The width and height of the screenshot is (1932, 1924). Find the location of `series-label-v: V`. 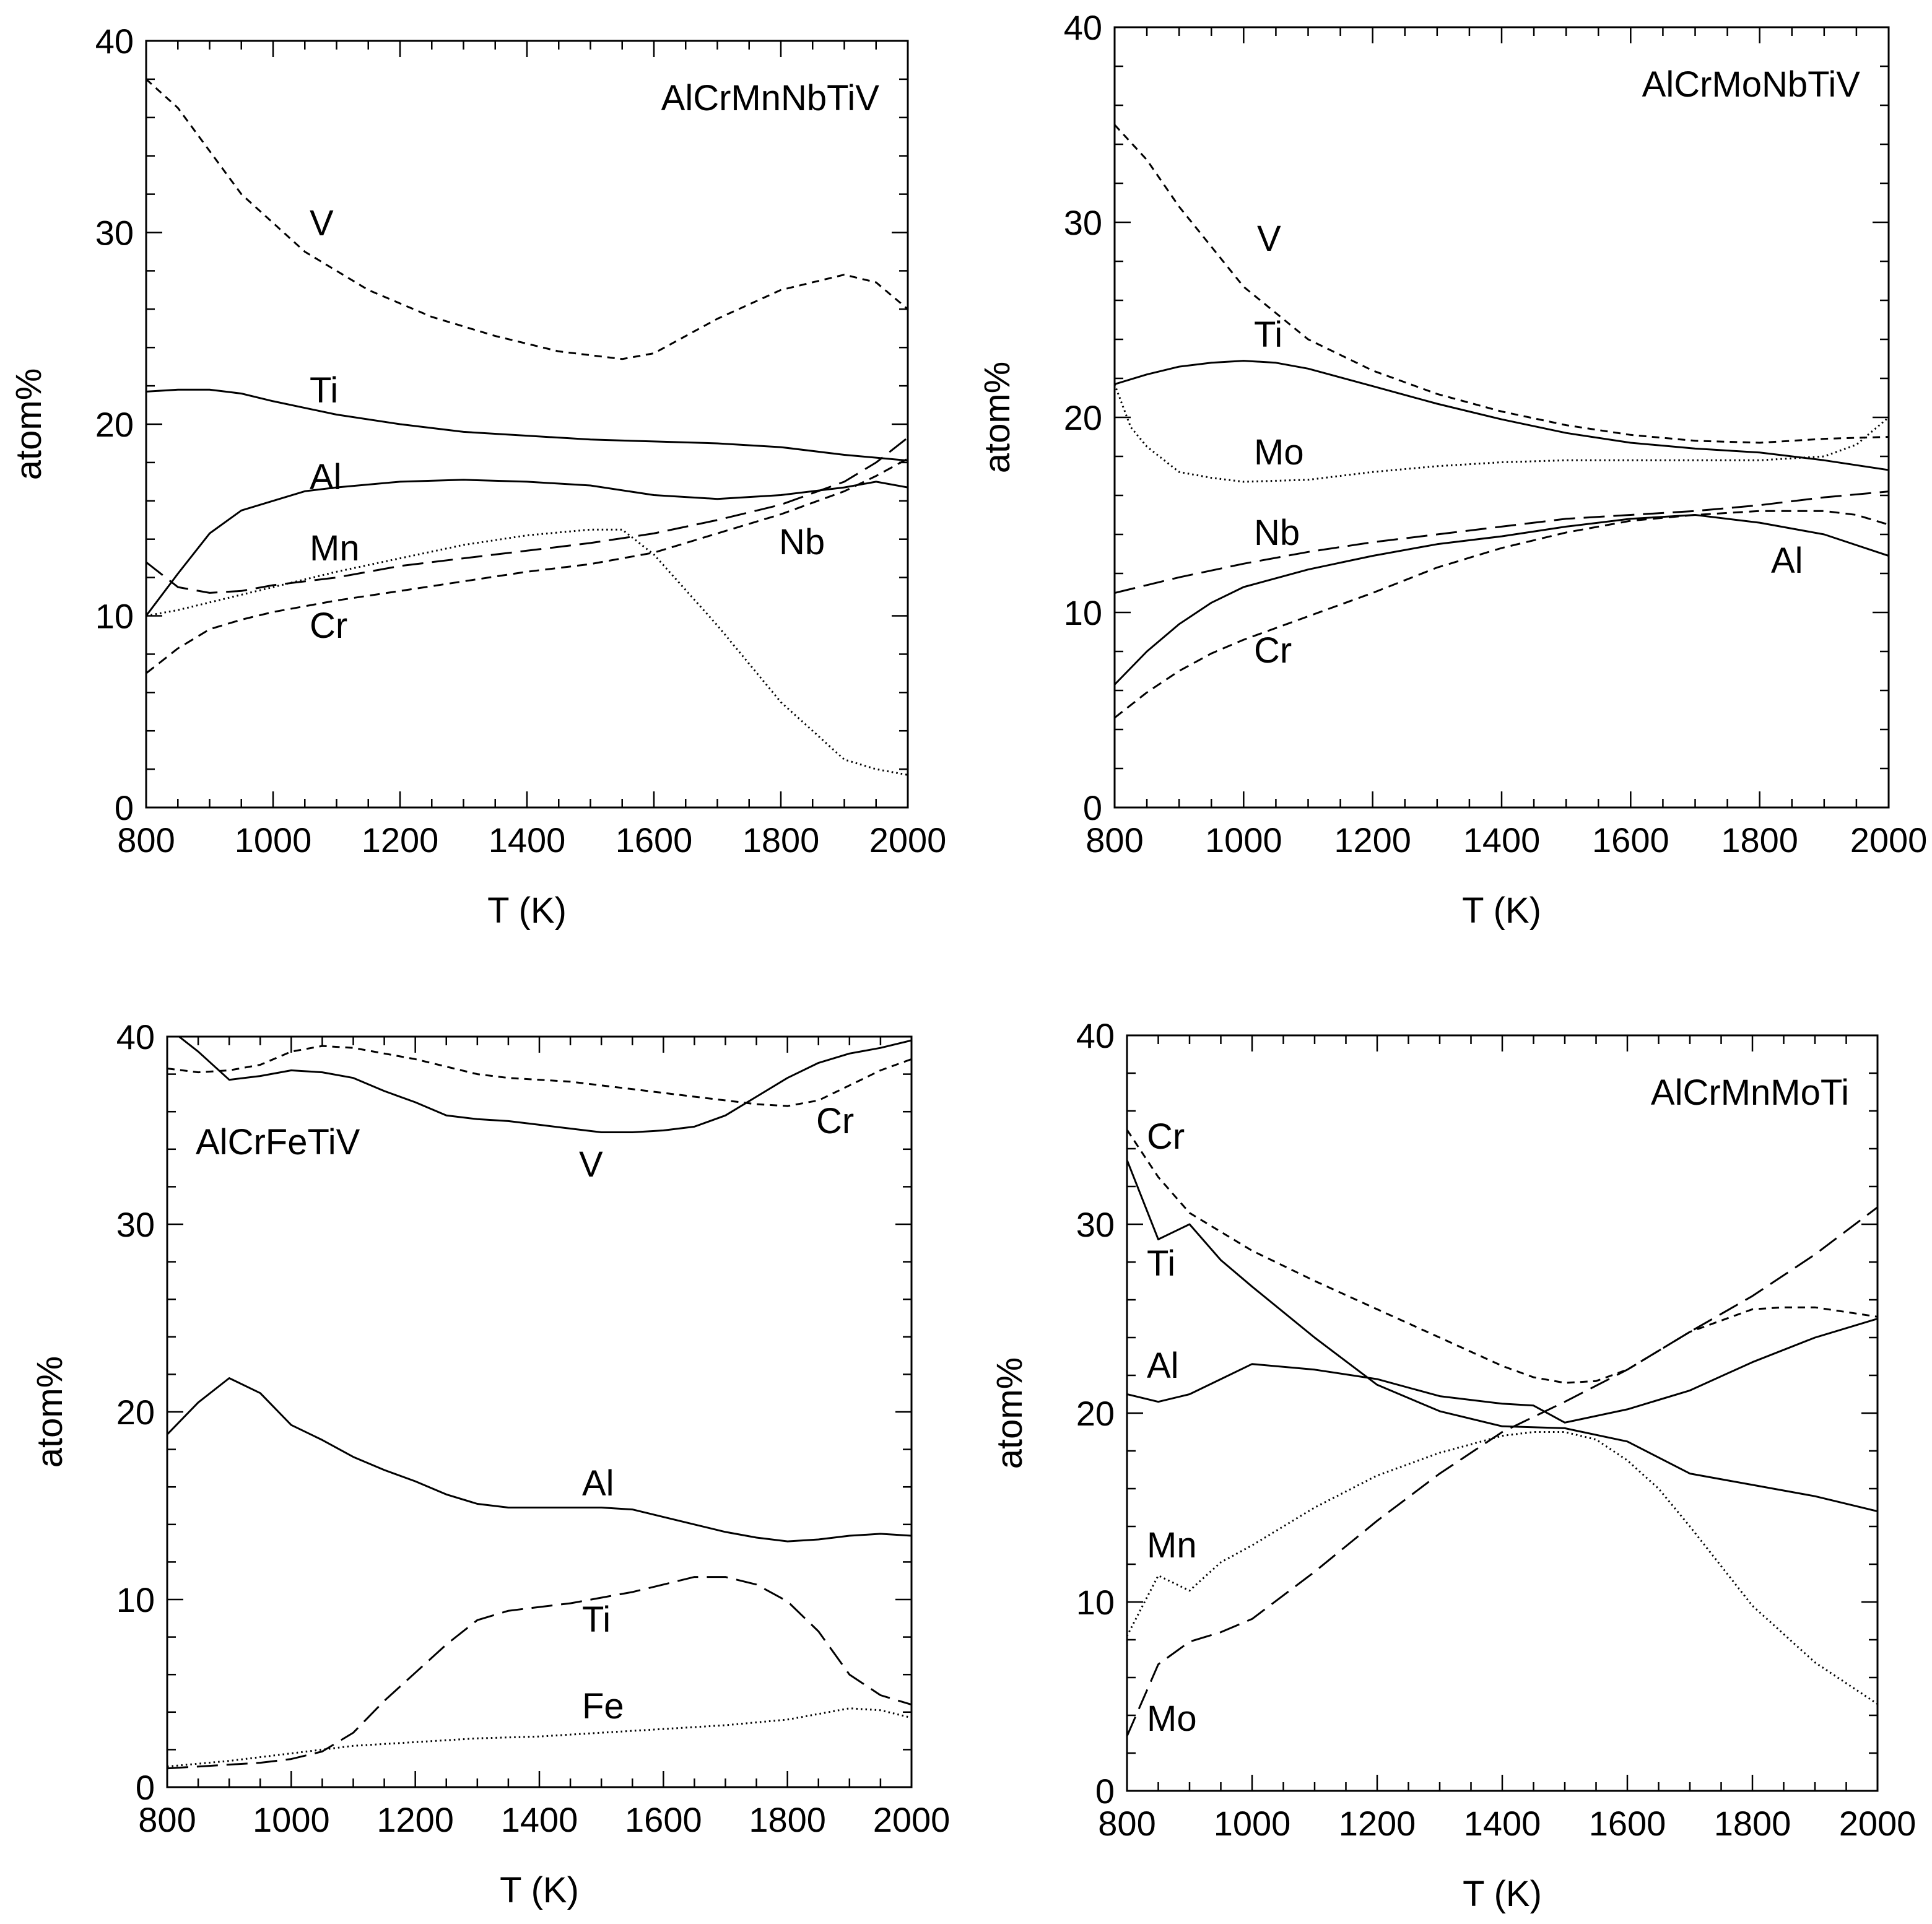

series-label-v: V is located at coordinates (1269, 239).